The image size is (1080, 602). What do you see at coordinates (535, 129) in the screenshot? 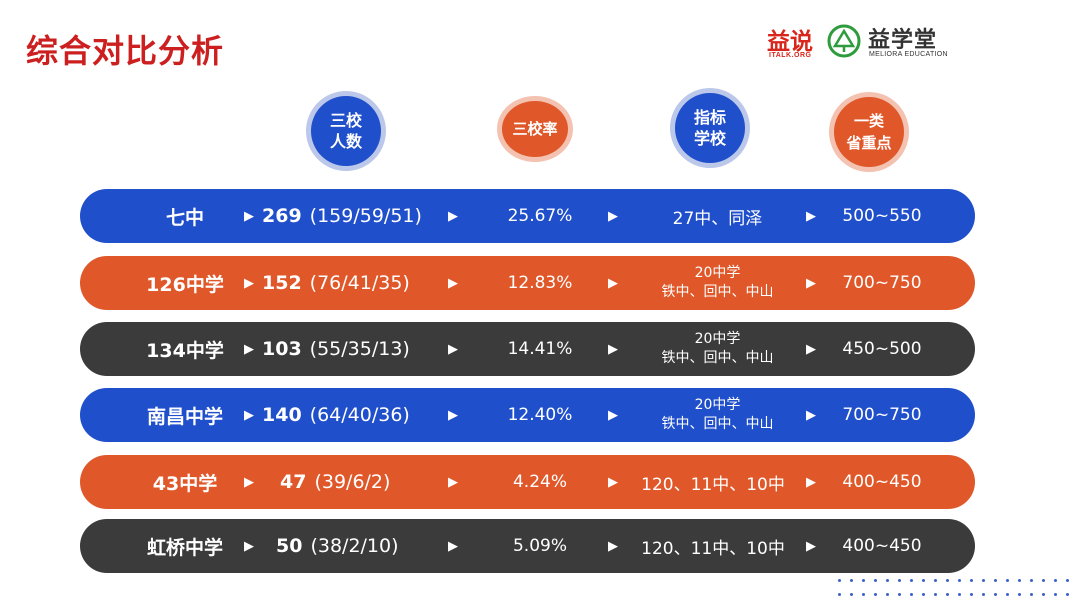
I see `header-admission-rate: 三校率` at bounding box center [535, 129].